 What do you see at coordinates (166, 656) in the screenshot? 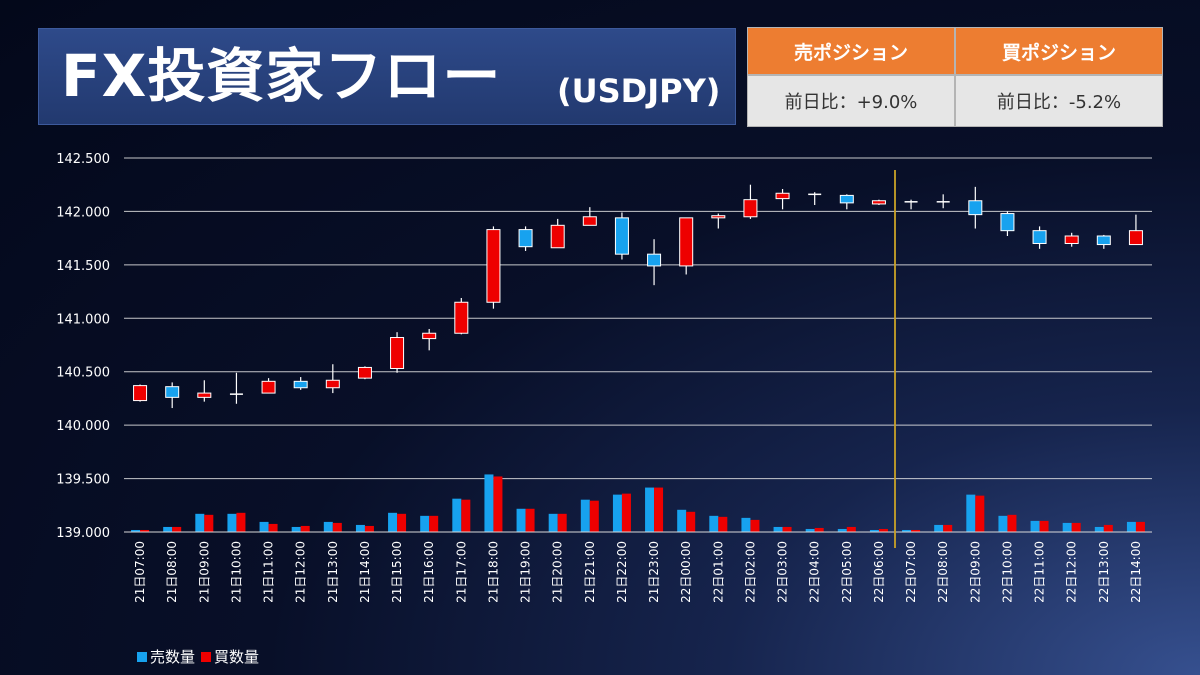
I see `legend-item-sell-volume: 売数量` at bounding box center [166, 656].